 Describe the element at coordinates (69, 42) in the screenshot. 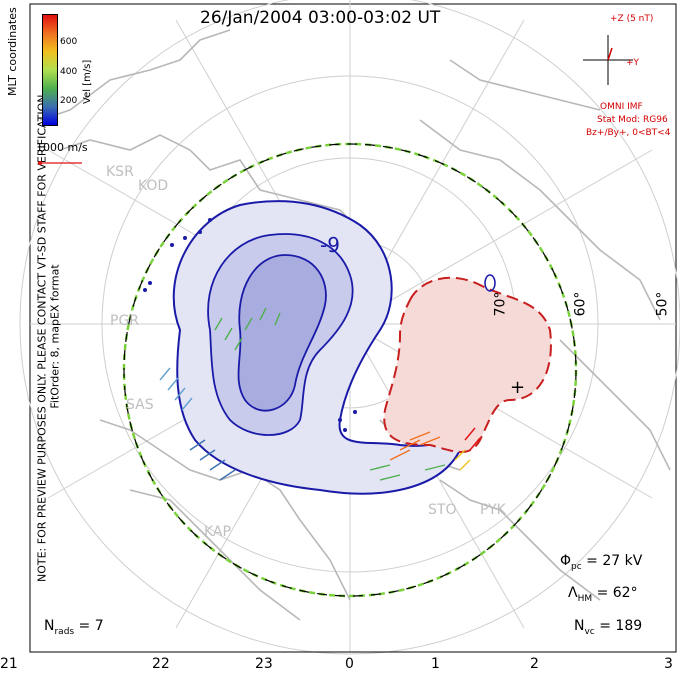

I see `colorbar-tick-600: 600` at that location.